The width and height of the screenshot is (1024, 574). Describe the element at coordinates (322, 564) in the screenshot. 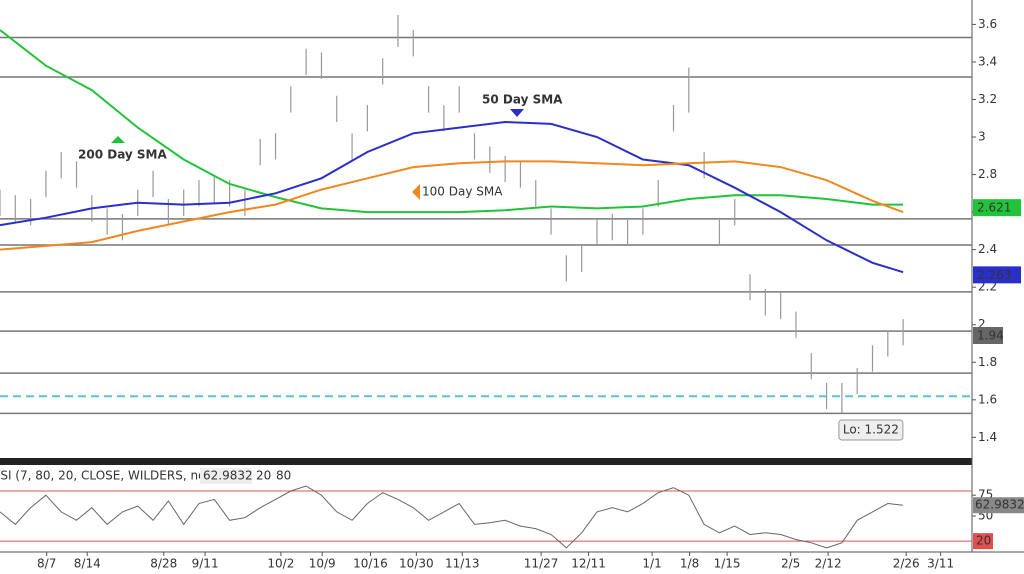

I see `x-tick-label: 10/9` at that location.